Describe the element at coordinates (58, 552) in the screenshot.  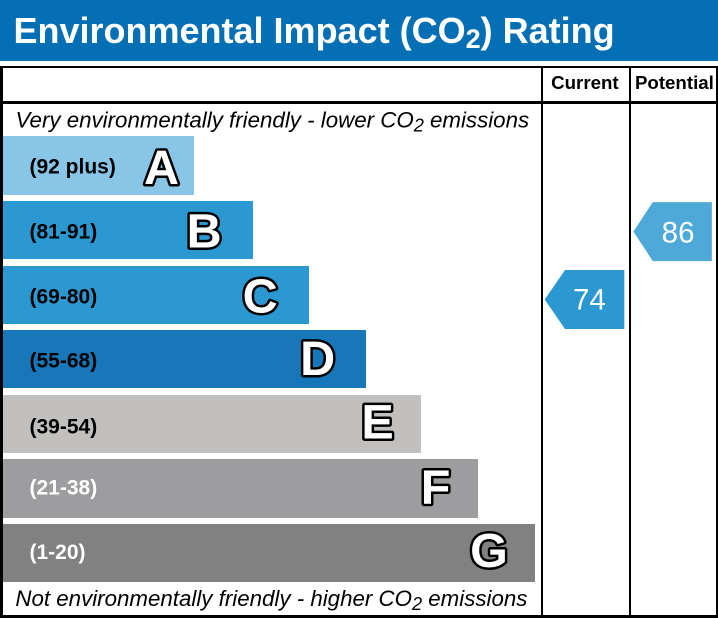
I see `svg-text: (1-20)` at that location.